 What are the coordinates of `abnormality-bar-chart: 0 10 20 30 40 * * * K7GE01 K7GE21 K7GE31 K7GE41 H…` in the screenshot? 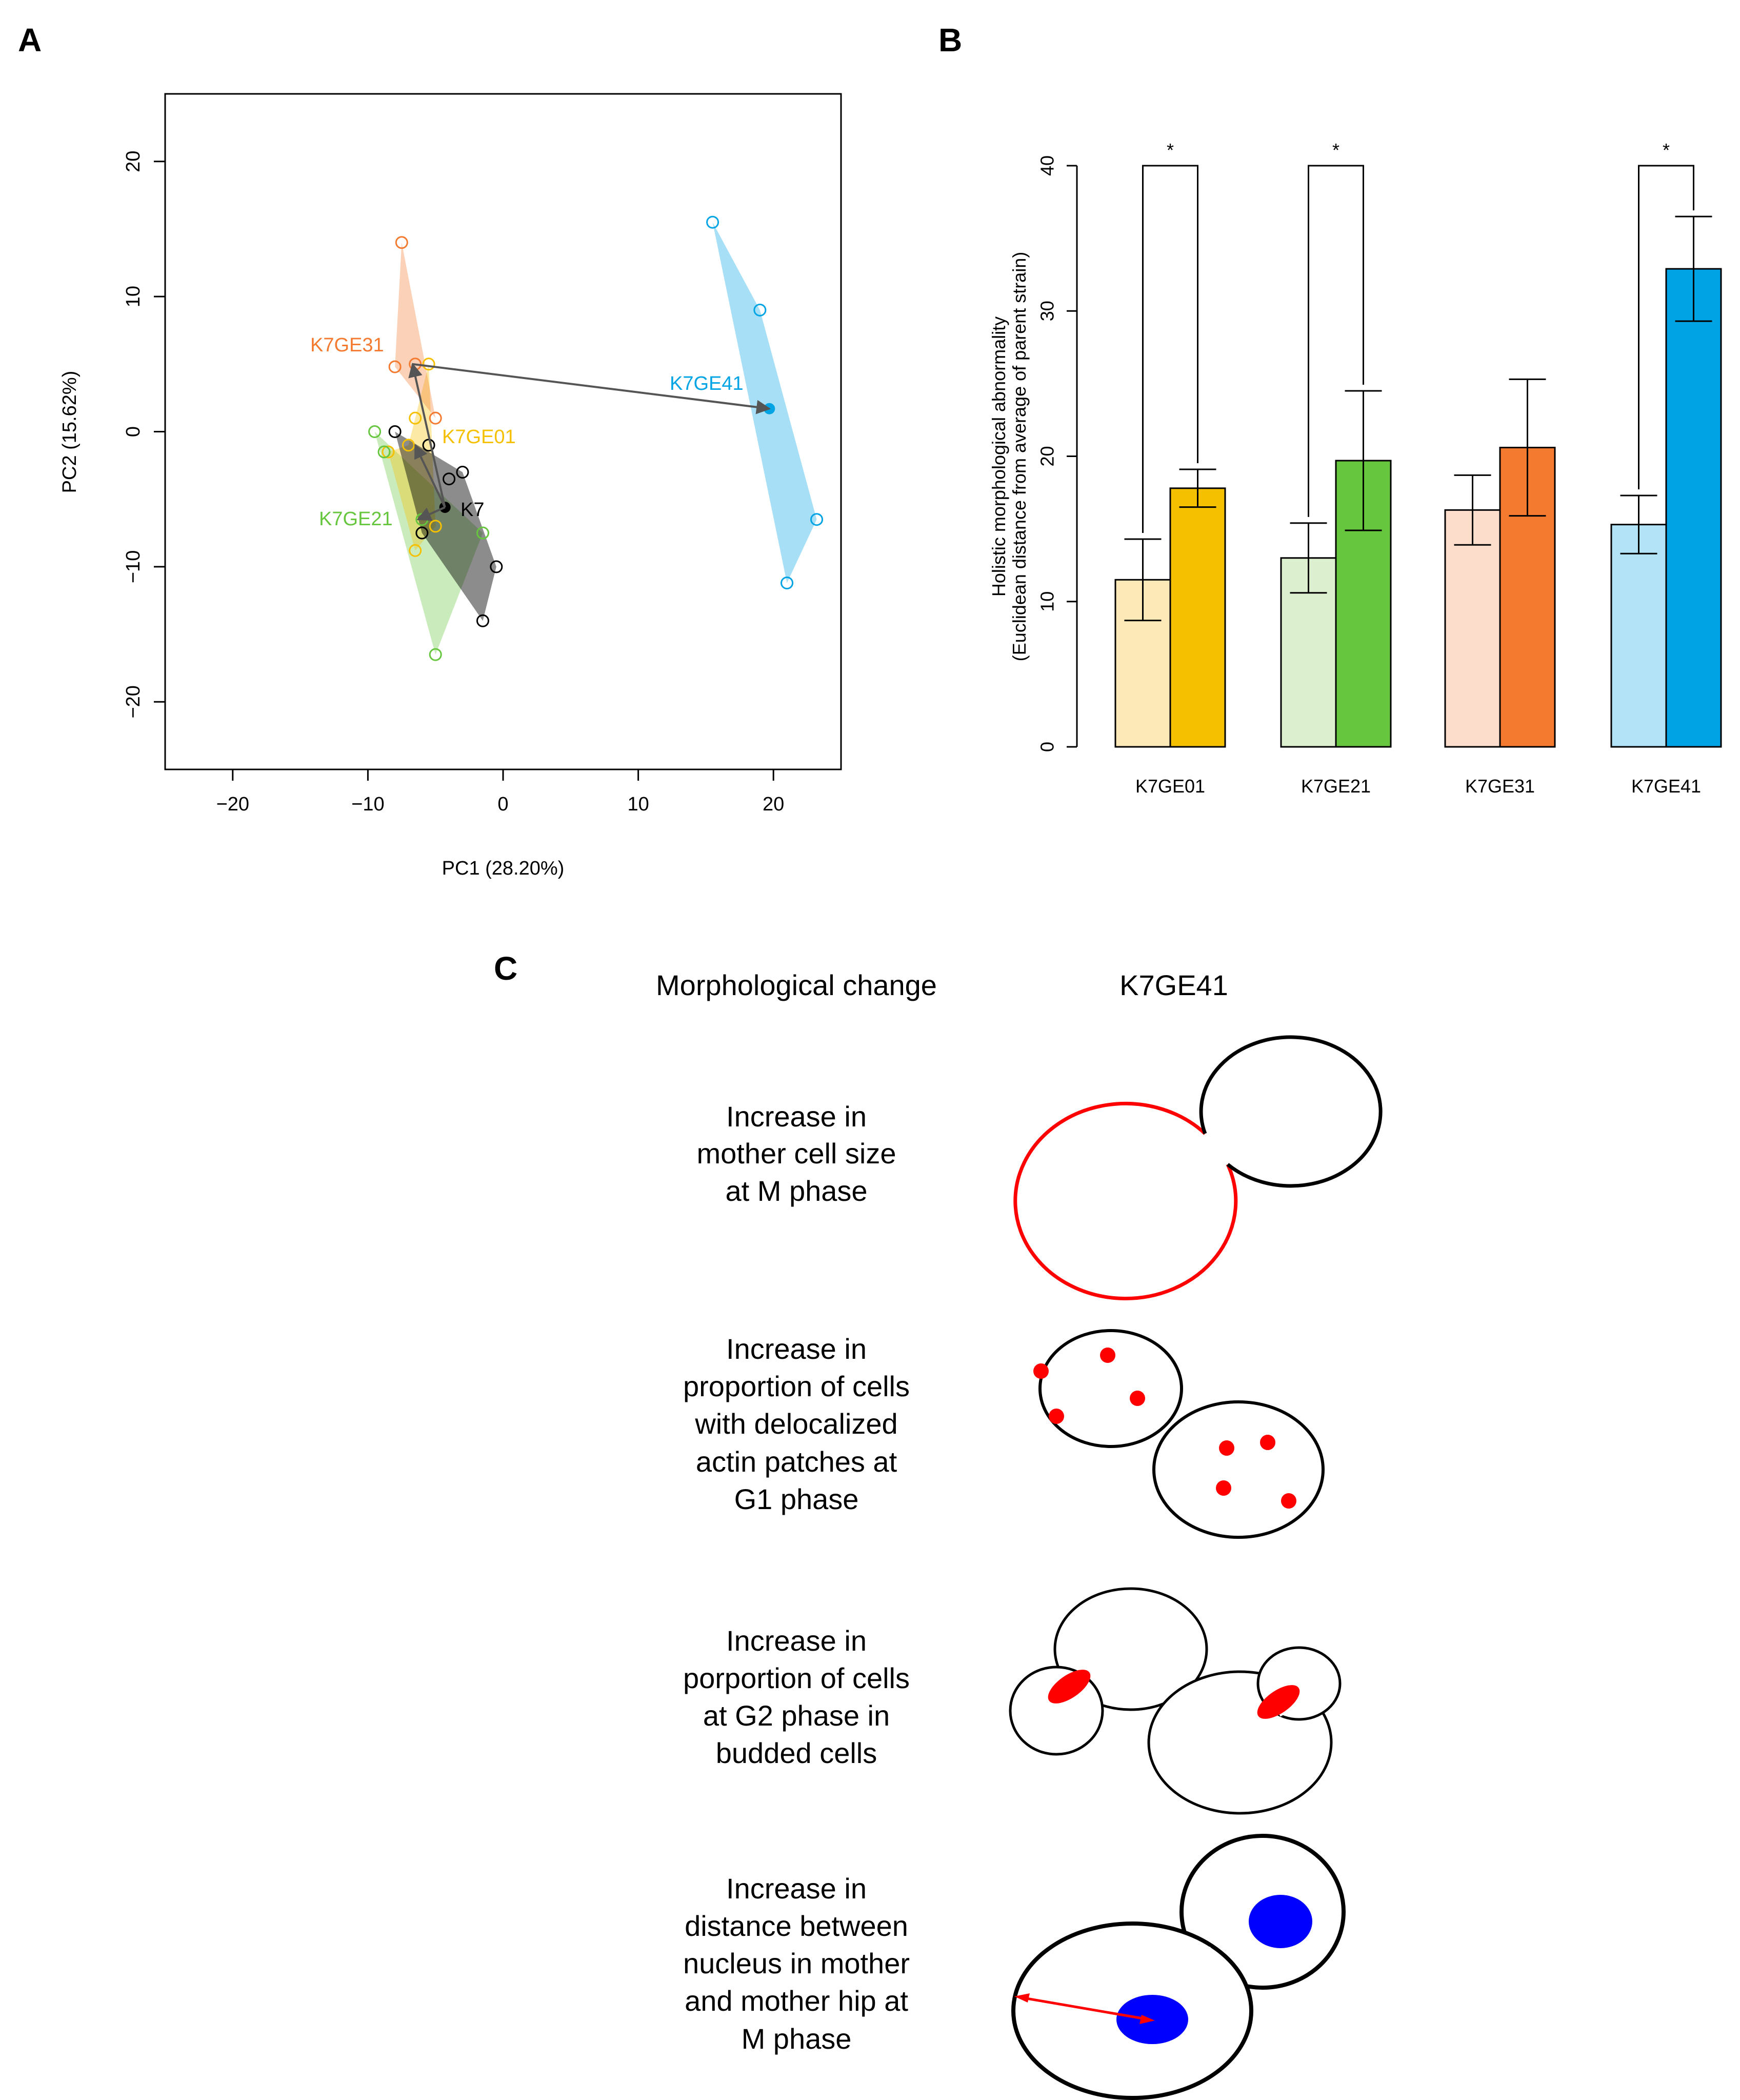 It's located at (1355, 468).